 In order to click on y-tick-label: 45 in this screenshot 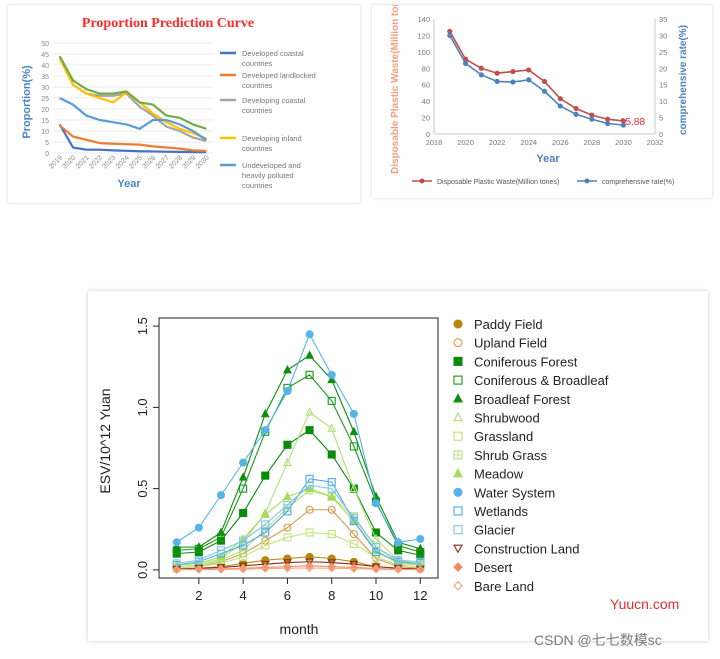, I will do `click(45, 55)`.